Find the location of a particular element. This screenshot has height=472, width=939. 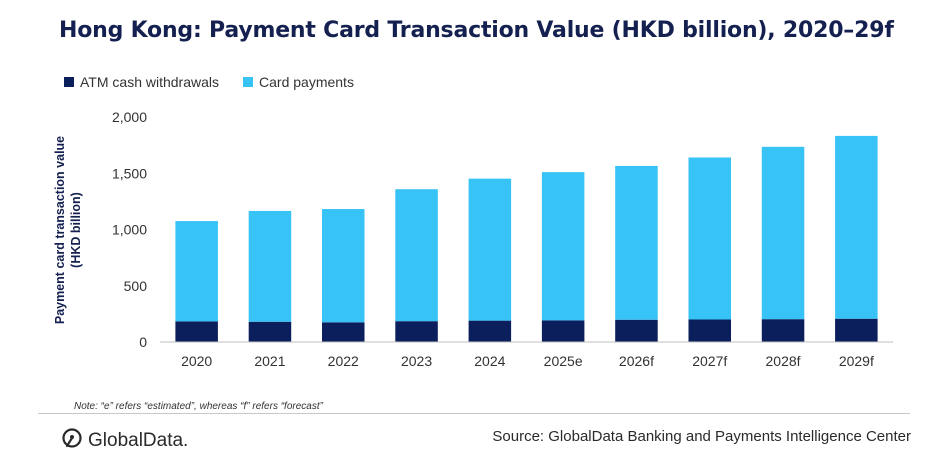

x-tick-label: 2025e is located at coordinates (563, 361).